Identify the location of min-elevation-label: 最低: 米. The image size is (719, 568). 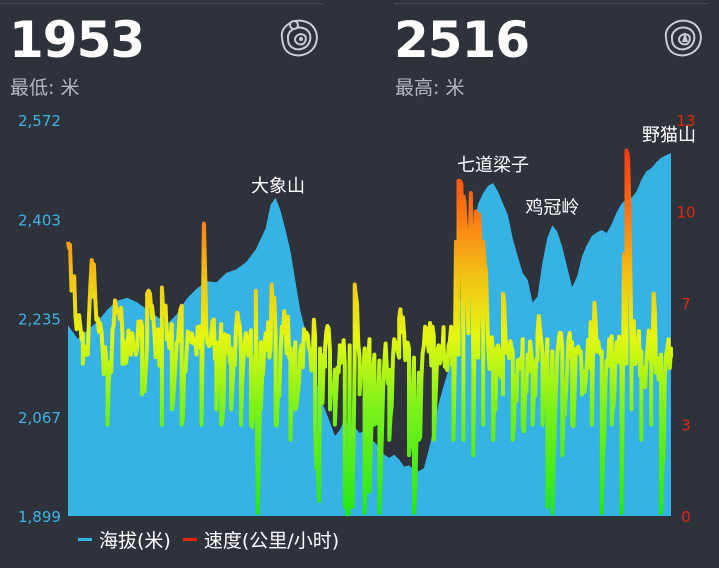
(45, 88).